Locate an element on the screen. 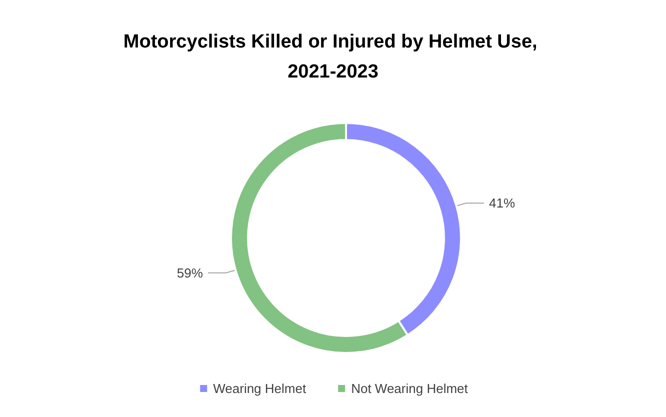  data-label: 41% is located at coordinates (502, 203).